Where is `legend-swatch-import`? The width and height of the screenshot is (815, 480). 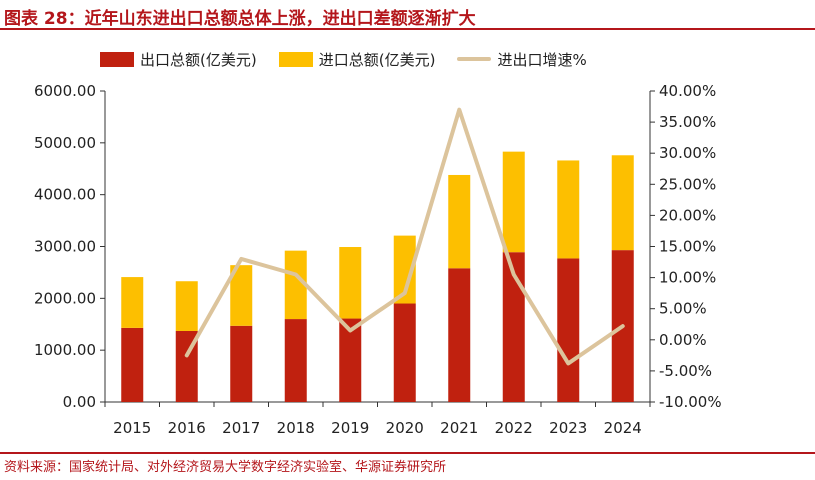
legend-swatch-import is located at coordinates (295, 59).